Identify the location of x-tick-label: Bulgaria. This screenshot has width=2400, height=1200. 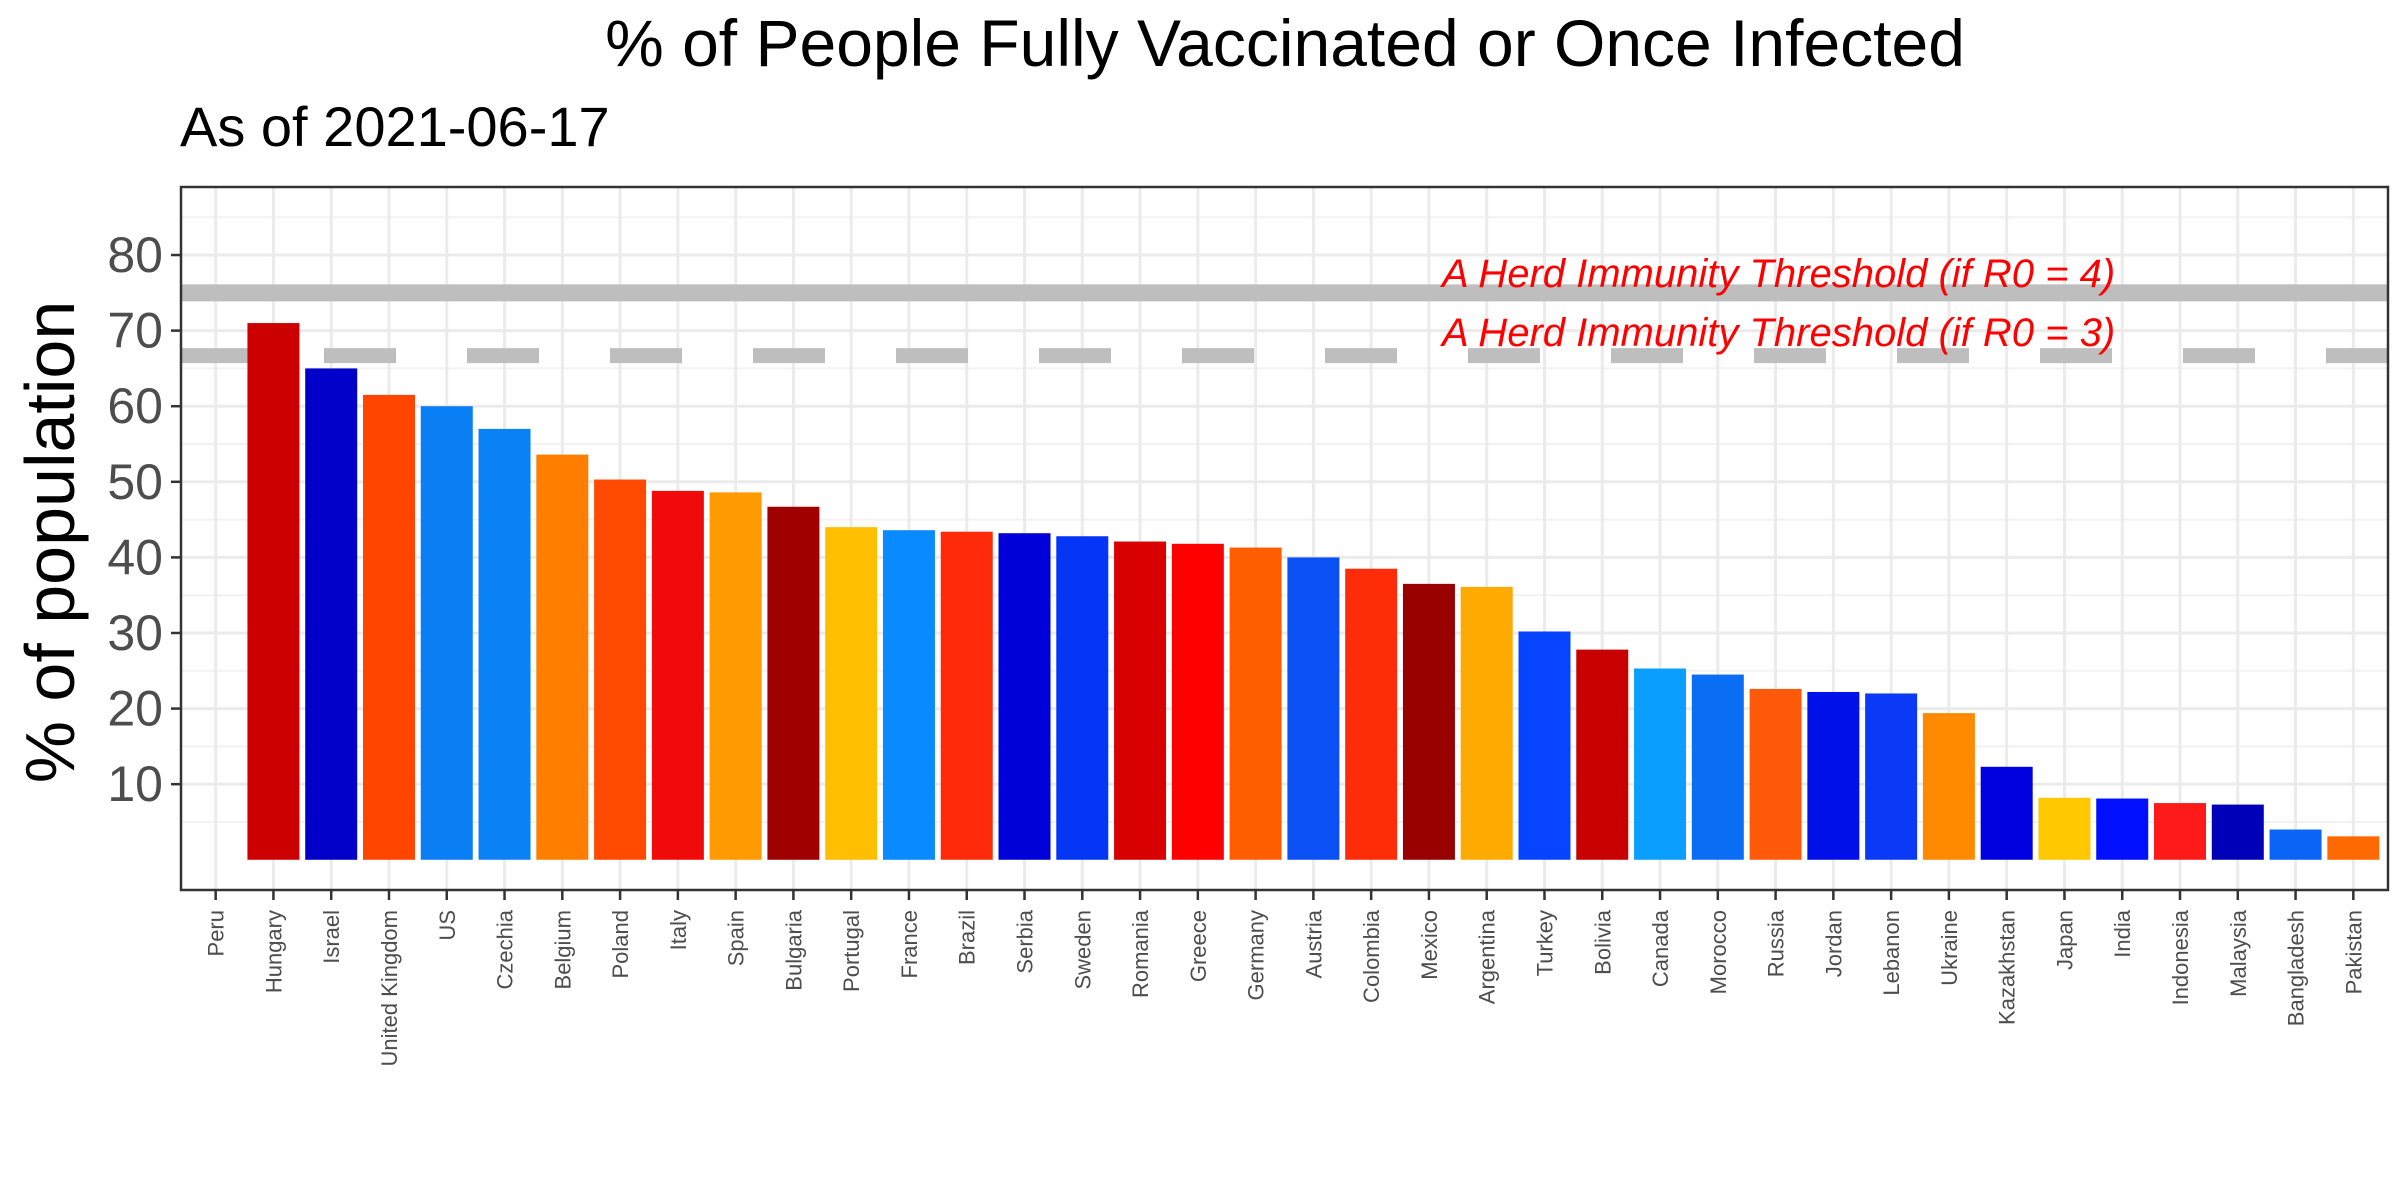
(793, 949).